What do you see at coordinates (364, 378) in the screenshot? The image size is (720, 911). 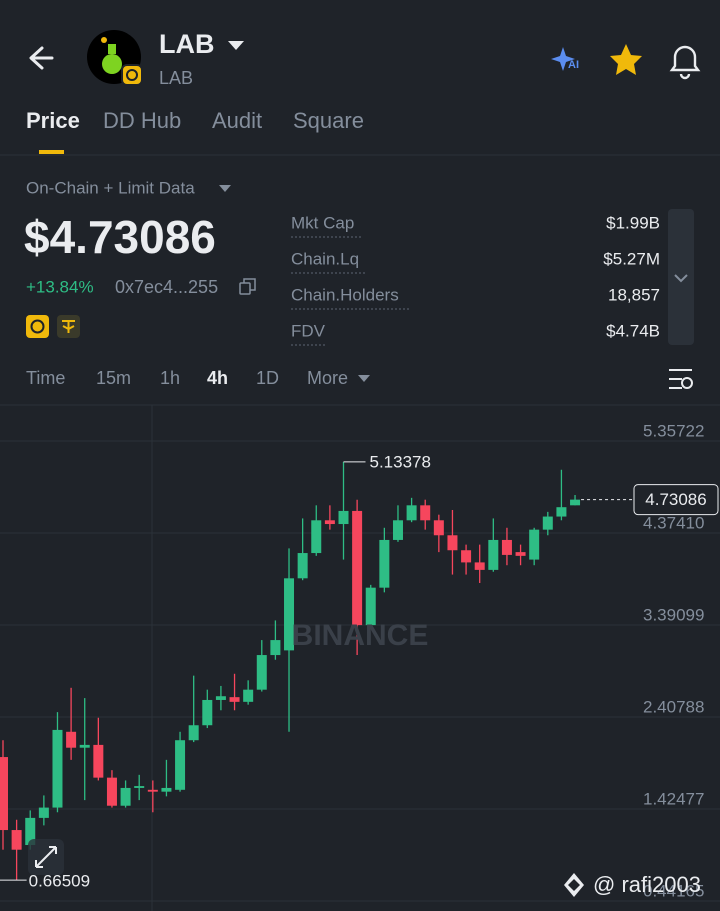 I see `more-caret` at bounding box center [364, 378].